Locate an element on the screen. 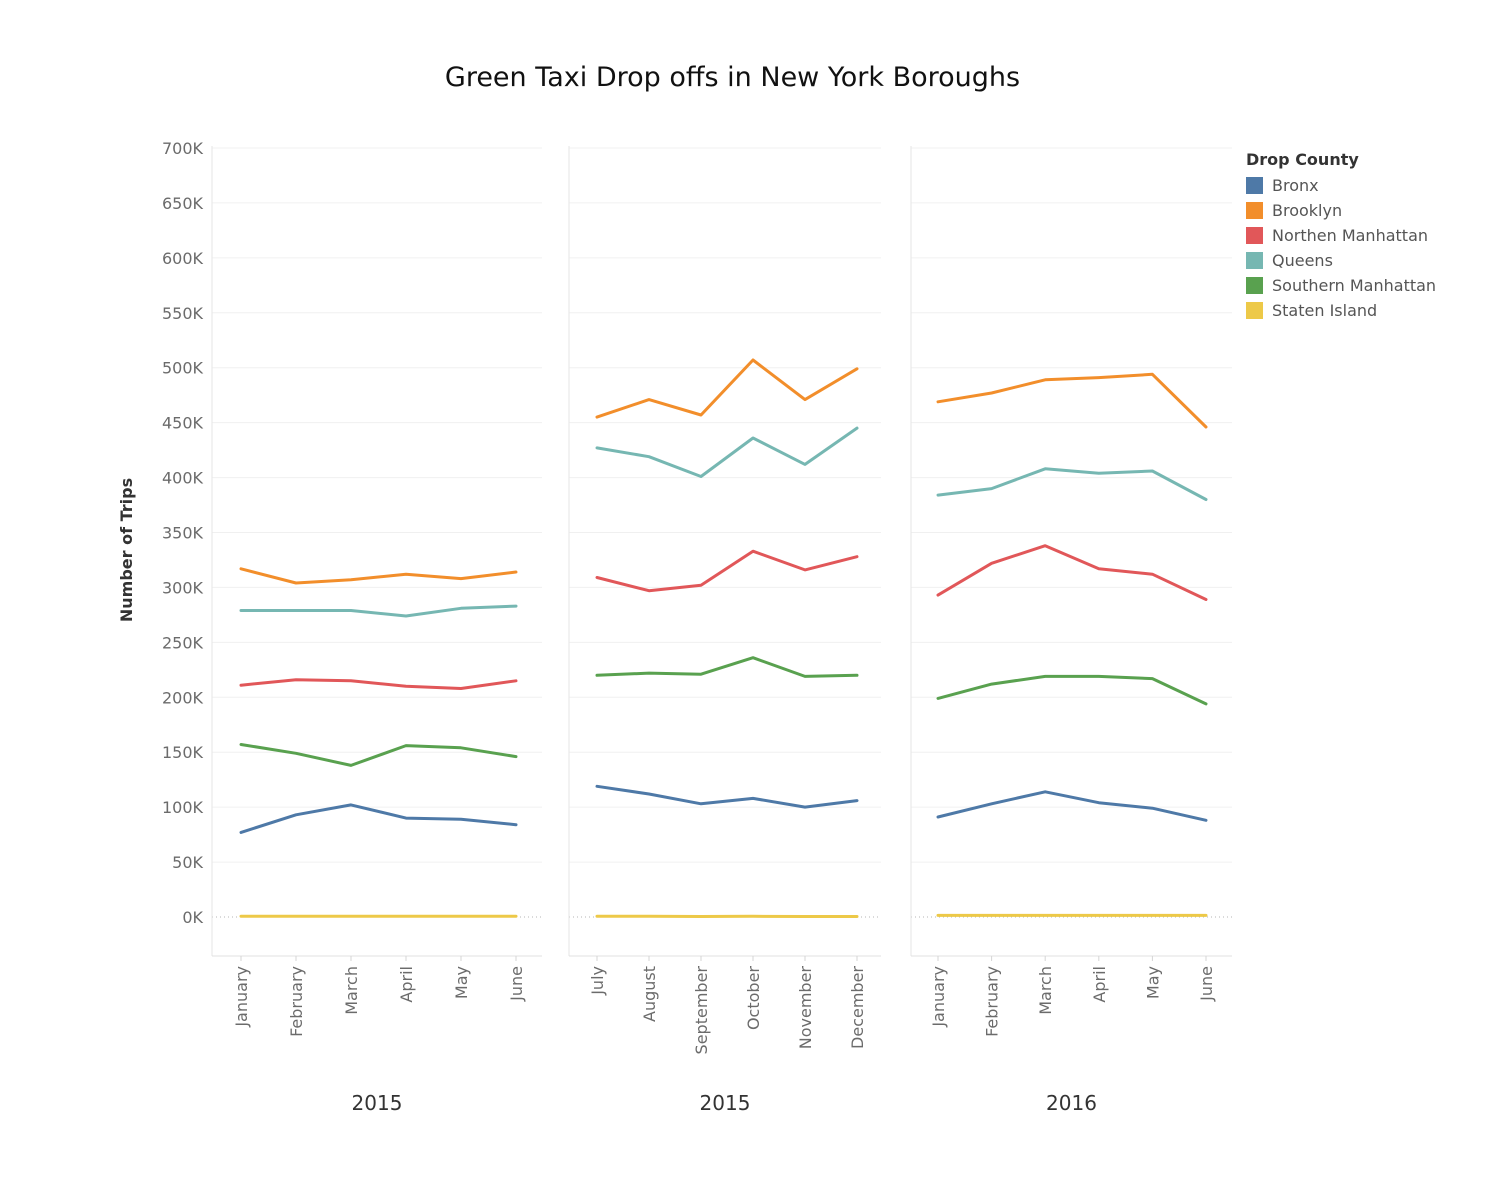 The width and height of the screenshot is (1500, 1200). x-tick-label: December is located at coordinates (857, 1007).